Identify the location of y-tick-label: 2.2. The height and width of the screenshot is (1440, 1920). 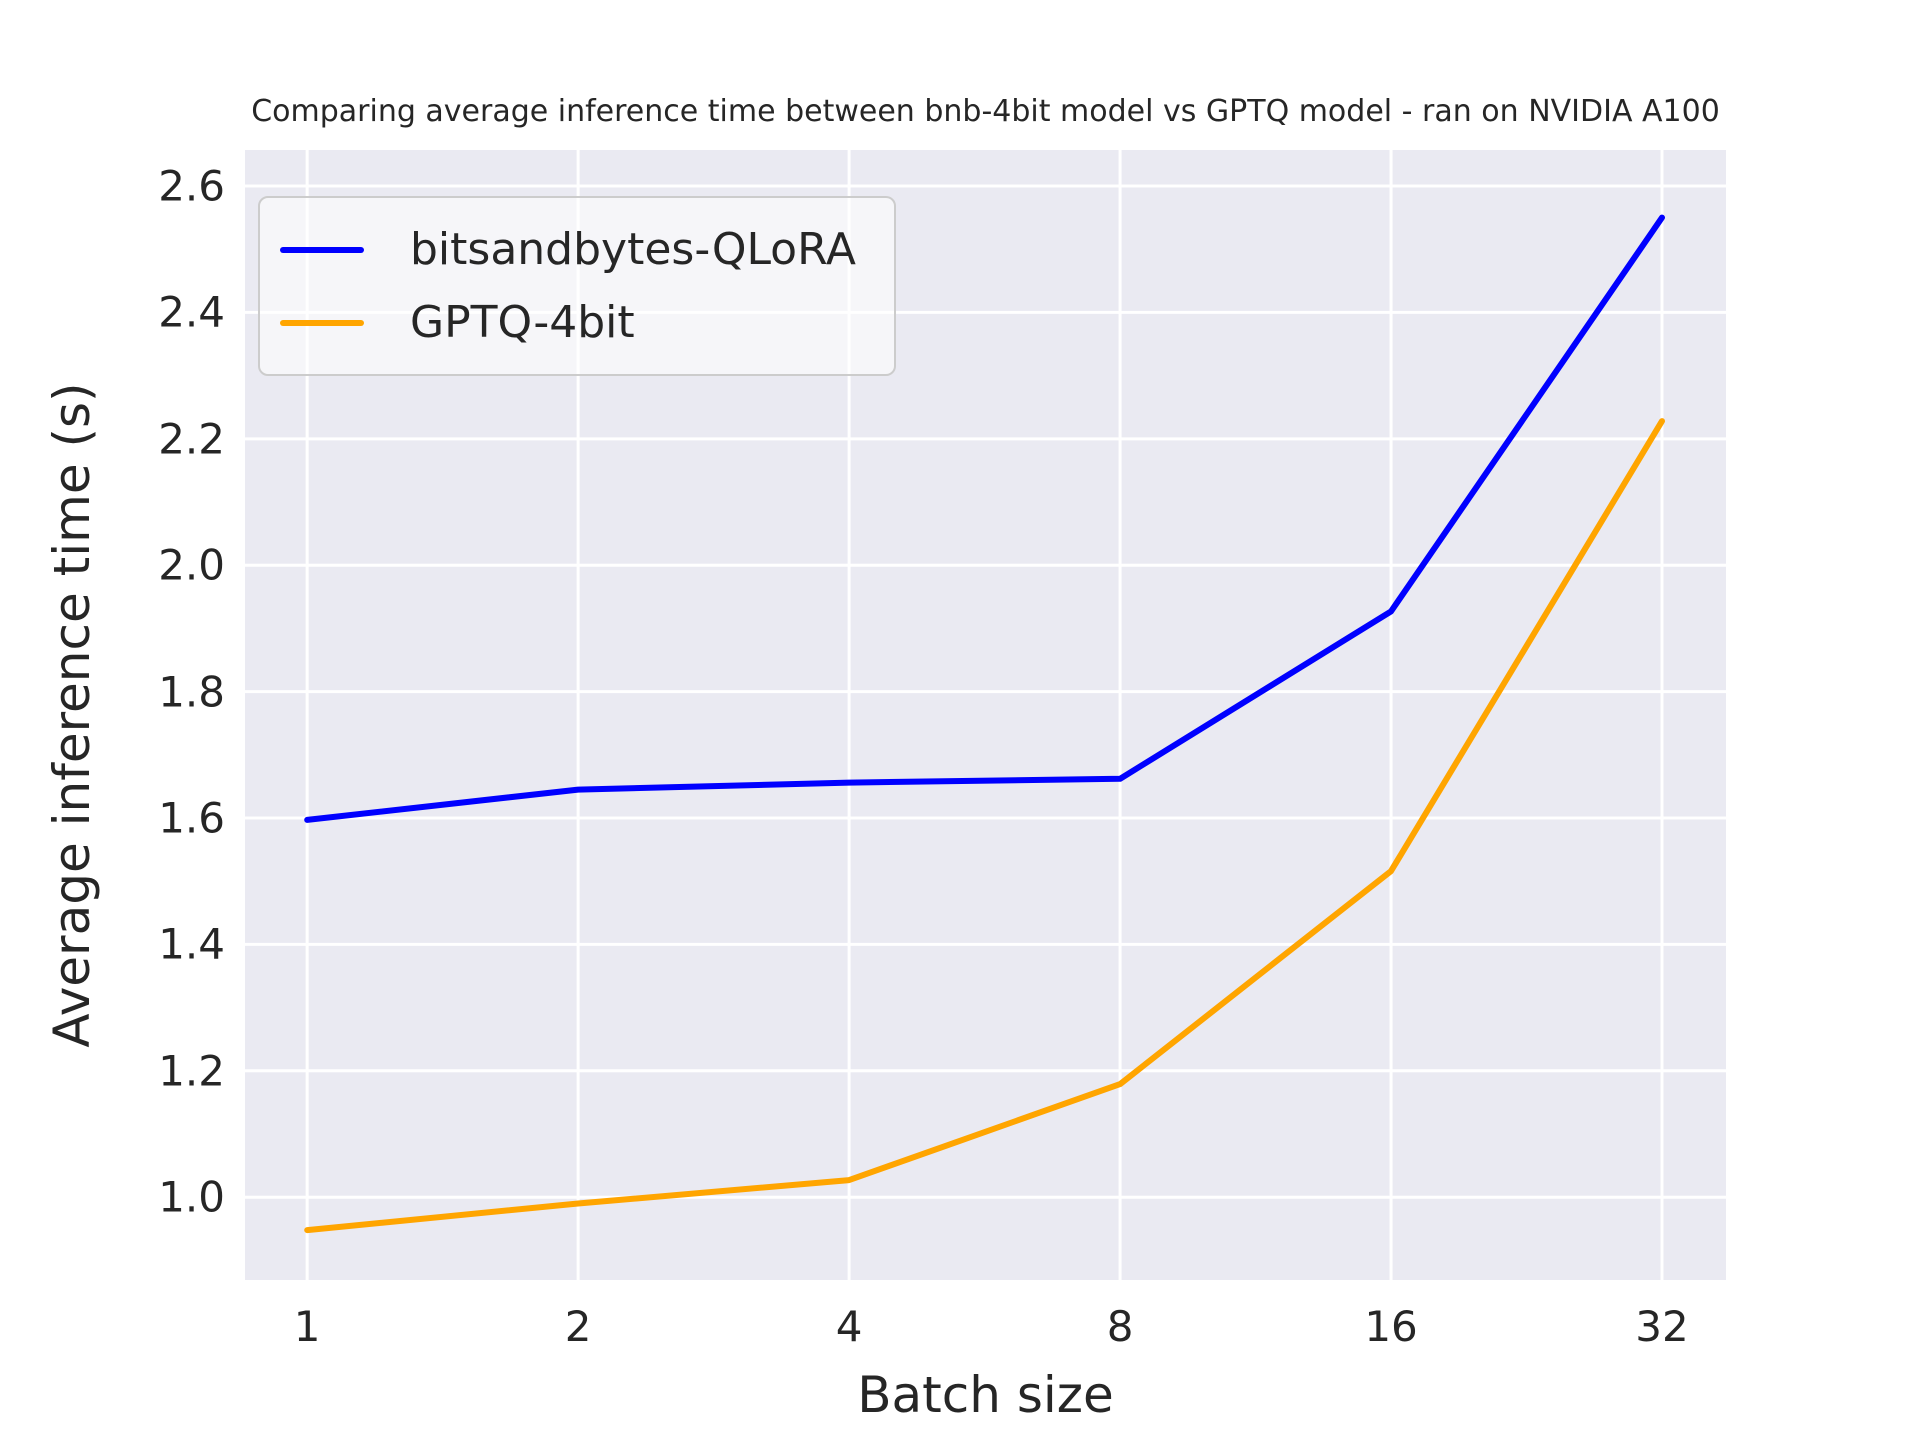
(191, 439).